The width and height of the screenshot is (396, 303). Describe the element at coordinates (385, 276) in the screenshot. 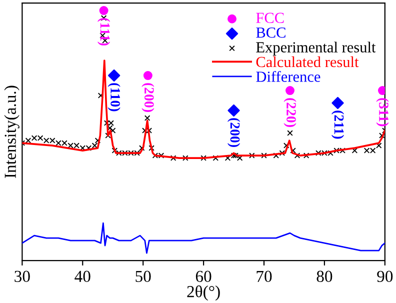

I see `x-tick-label: 90` at that location.